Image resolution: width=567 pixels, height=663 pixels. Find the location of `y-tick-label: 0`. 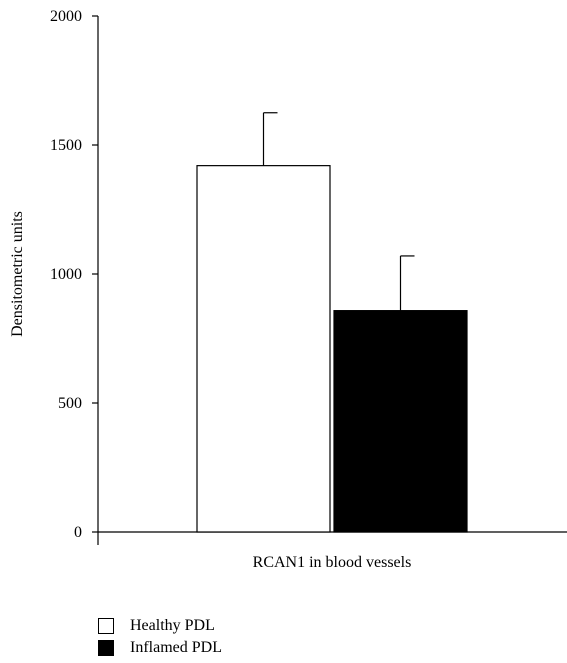

y-tick-label: 0 is located at coordinates (78, 532).